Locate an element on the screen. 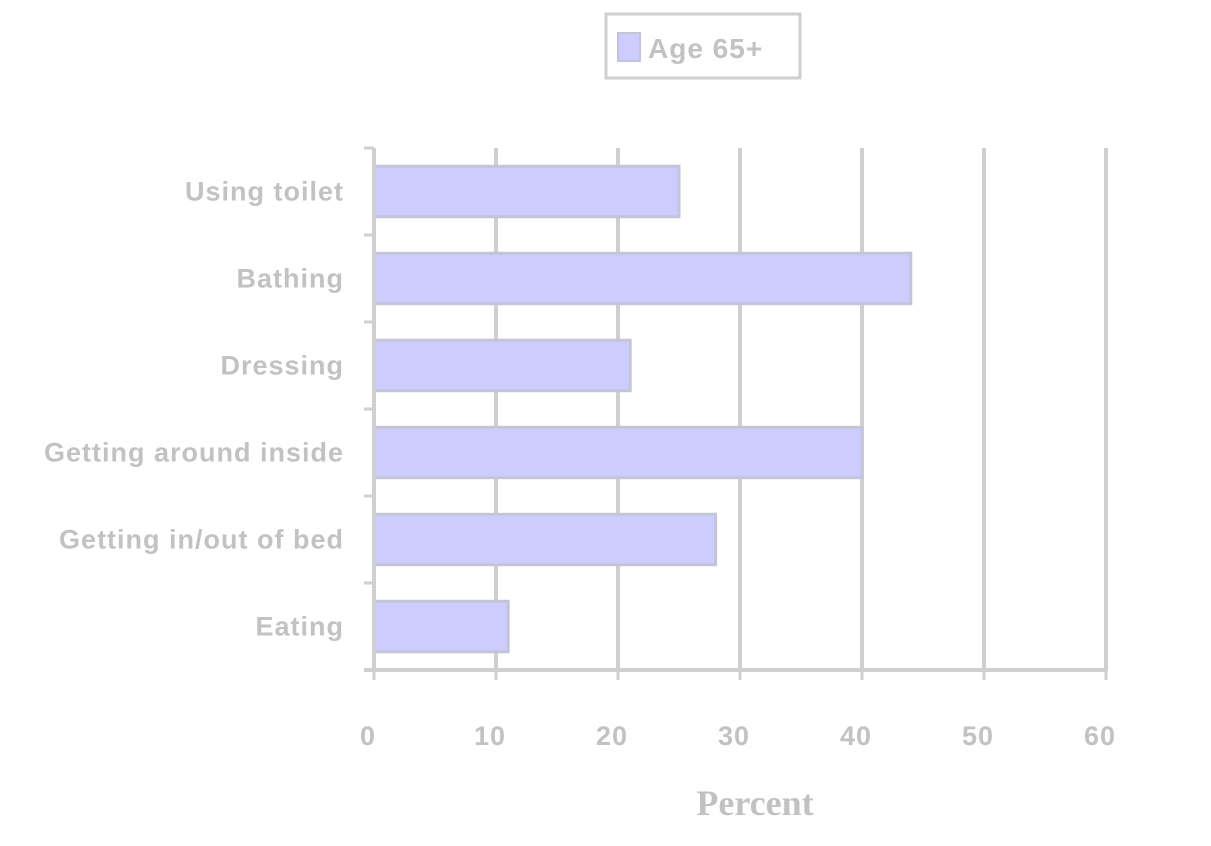 The height and width of the screenshot is (846, 1211). x-tick-label: 0 is located at coordinates (368, 736).